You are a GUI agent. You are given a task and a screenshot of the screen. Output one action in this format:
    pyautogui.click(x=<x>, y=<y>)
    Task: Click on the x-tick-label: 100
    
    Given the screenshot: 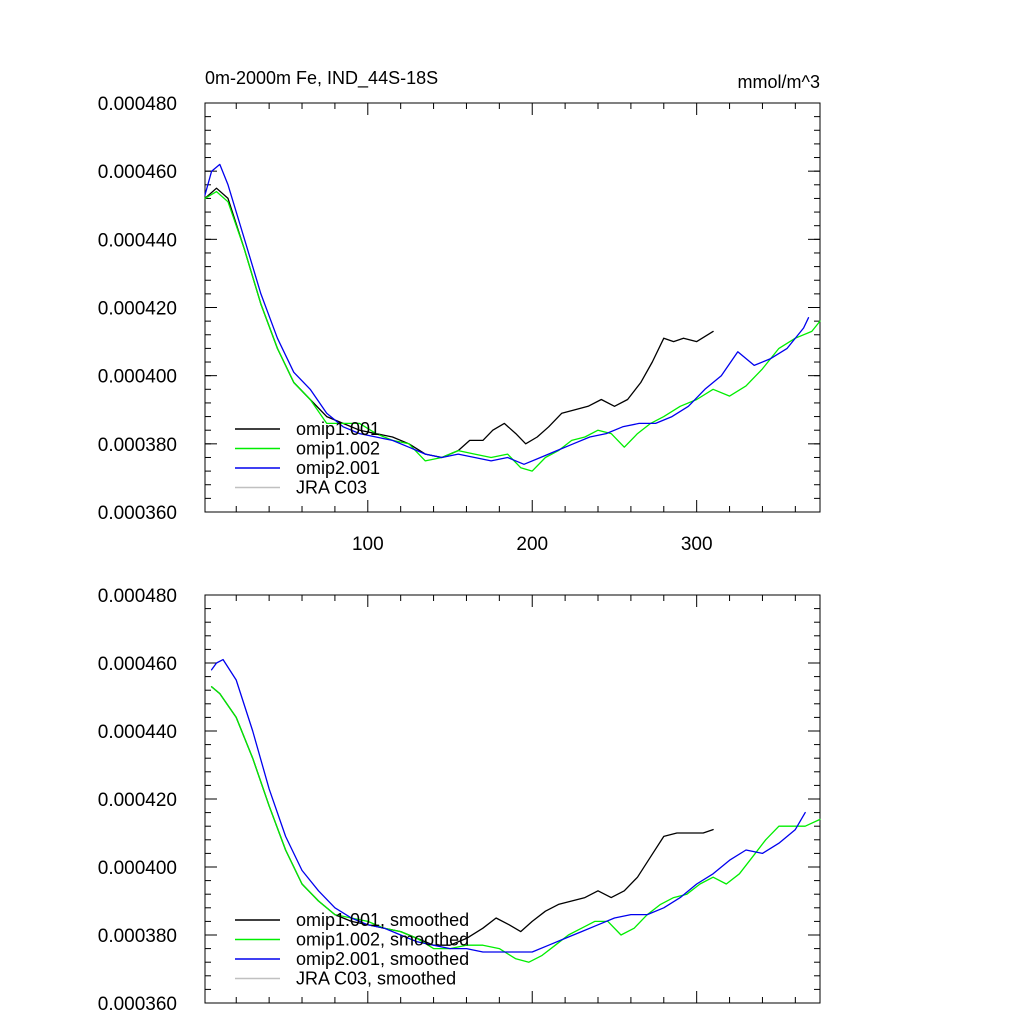 What is the action you would take?
    pyautogui.click(x=368, y=544)
    